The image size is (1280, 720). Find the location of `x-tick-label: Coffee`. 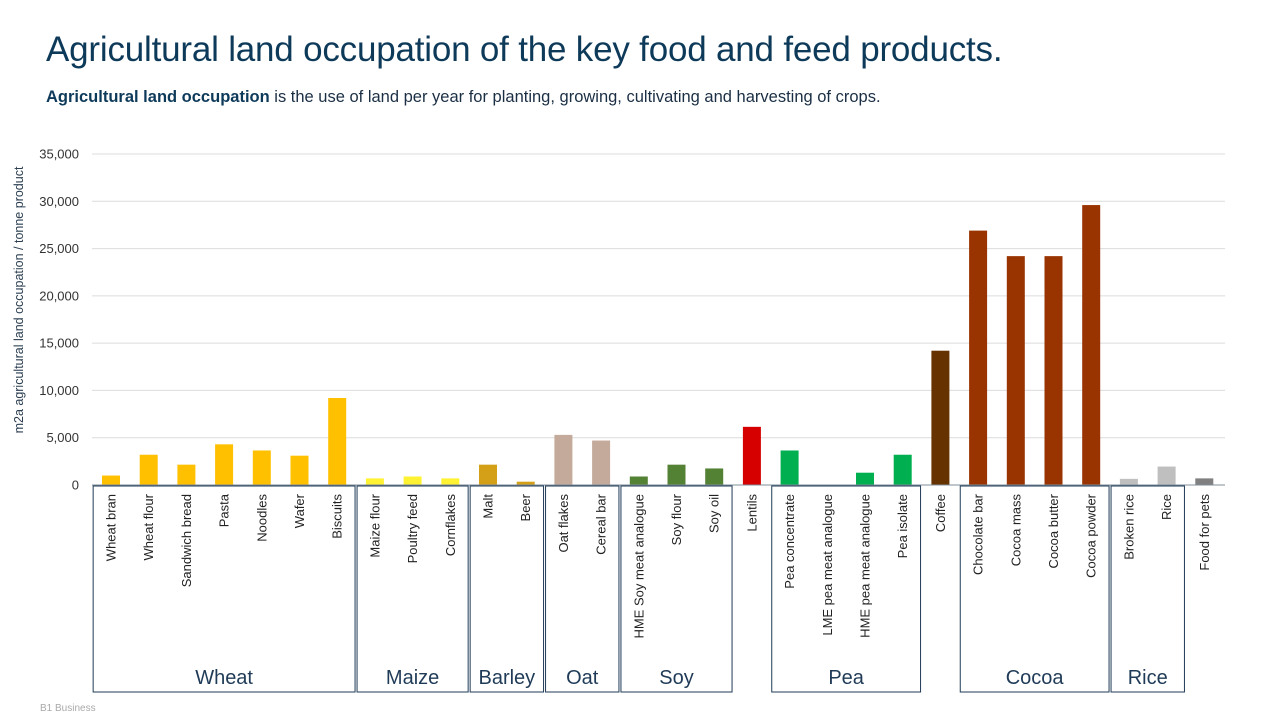

x-tick-label: Coffee is located at coordinates (940, 513).